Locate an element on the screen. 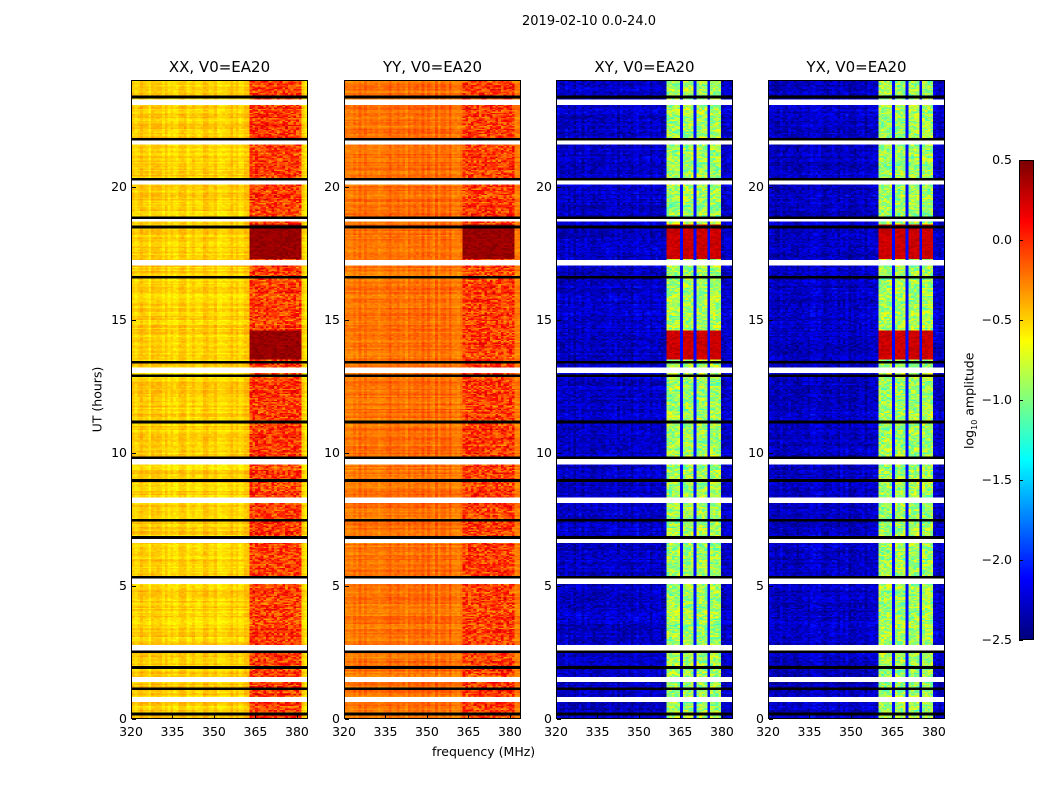 The width and height of the screenshot is (1050, 800). colorbar-tick-label: −2.5 is located at coordinates (996, 639).